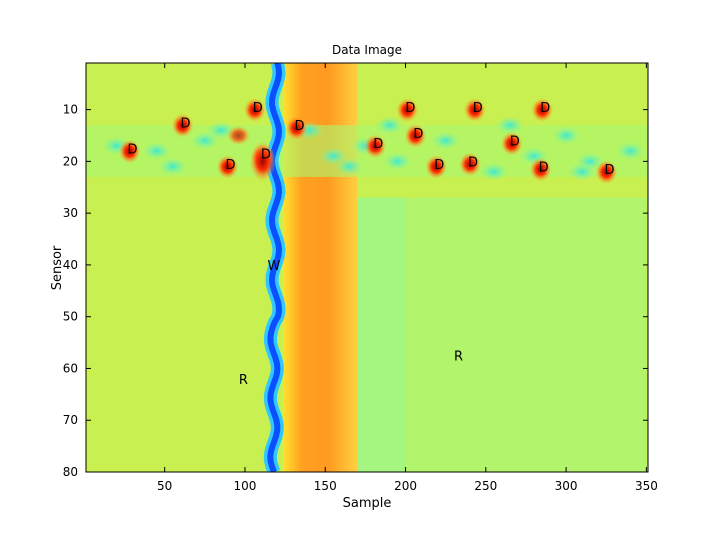 The width and height of the screenshot is (720, 551). Describe the element at coordinates (367, 503) in the screenshot. I see `x-axis-label: Sample` at that location.